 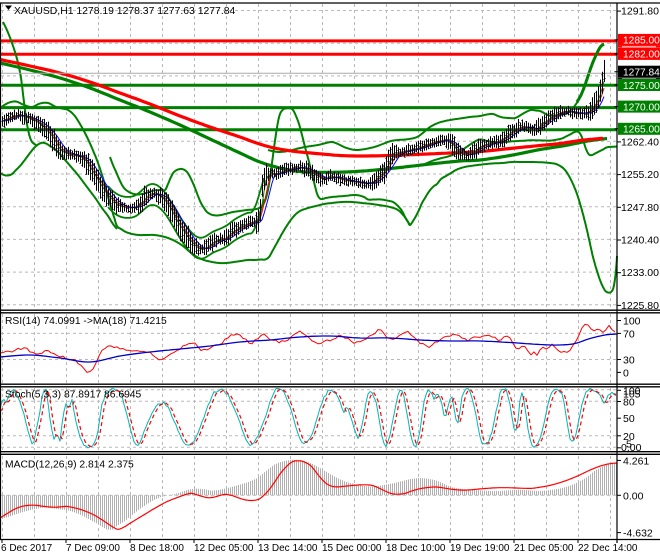 I want to click on svg-text: 18 Dec 10:00, so click(x=416, y=548).